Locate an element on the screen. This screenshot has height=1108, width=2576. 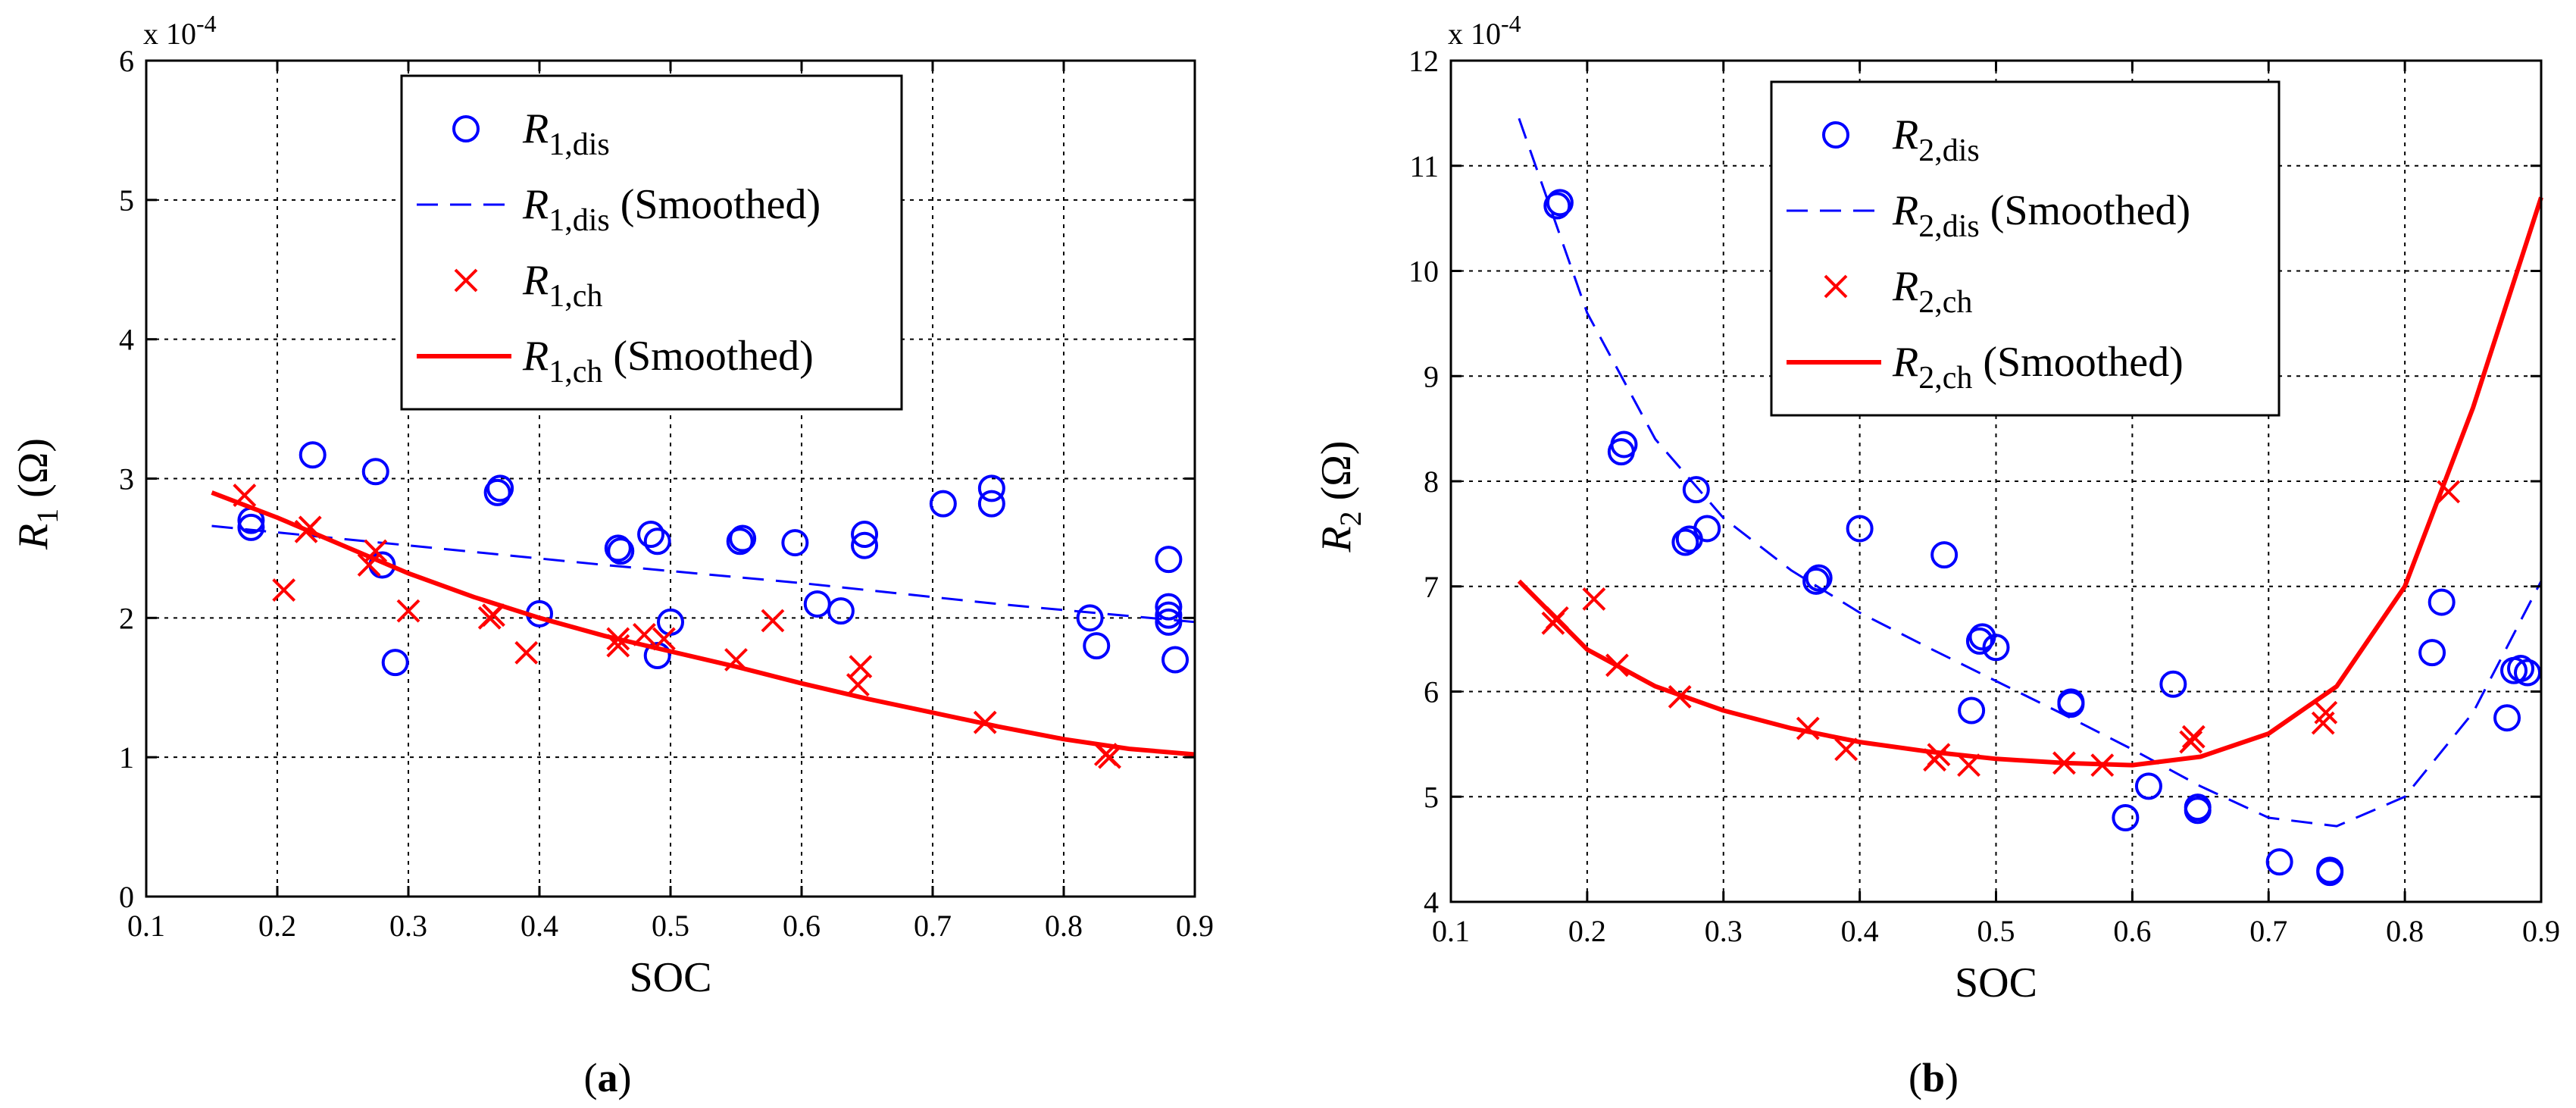
legend-item: R1,dis (Smoothed) is located at coordinates (619, 209).